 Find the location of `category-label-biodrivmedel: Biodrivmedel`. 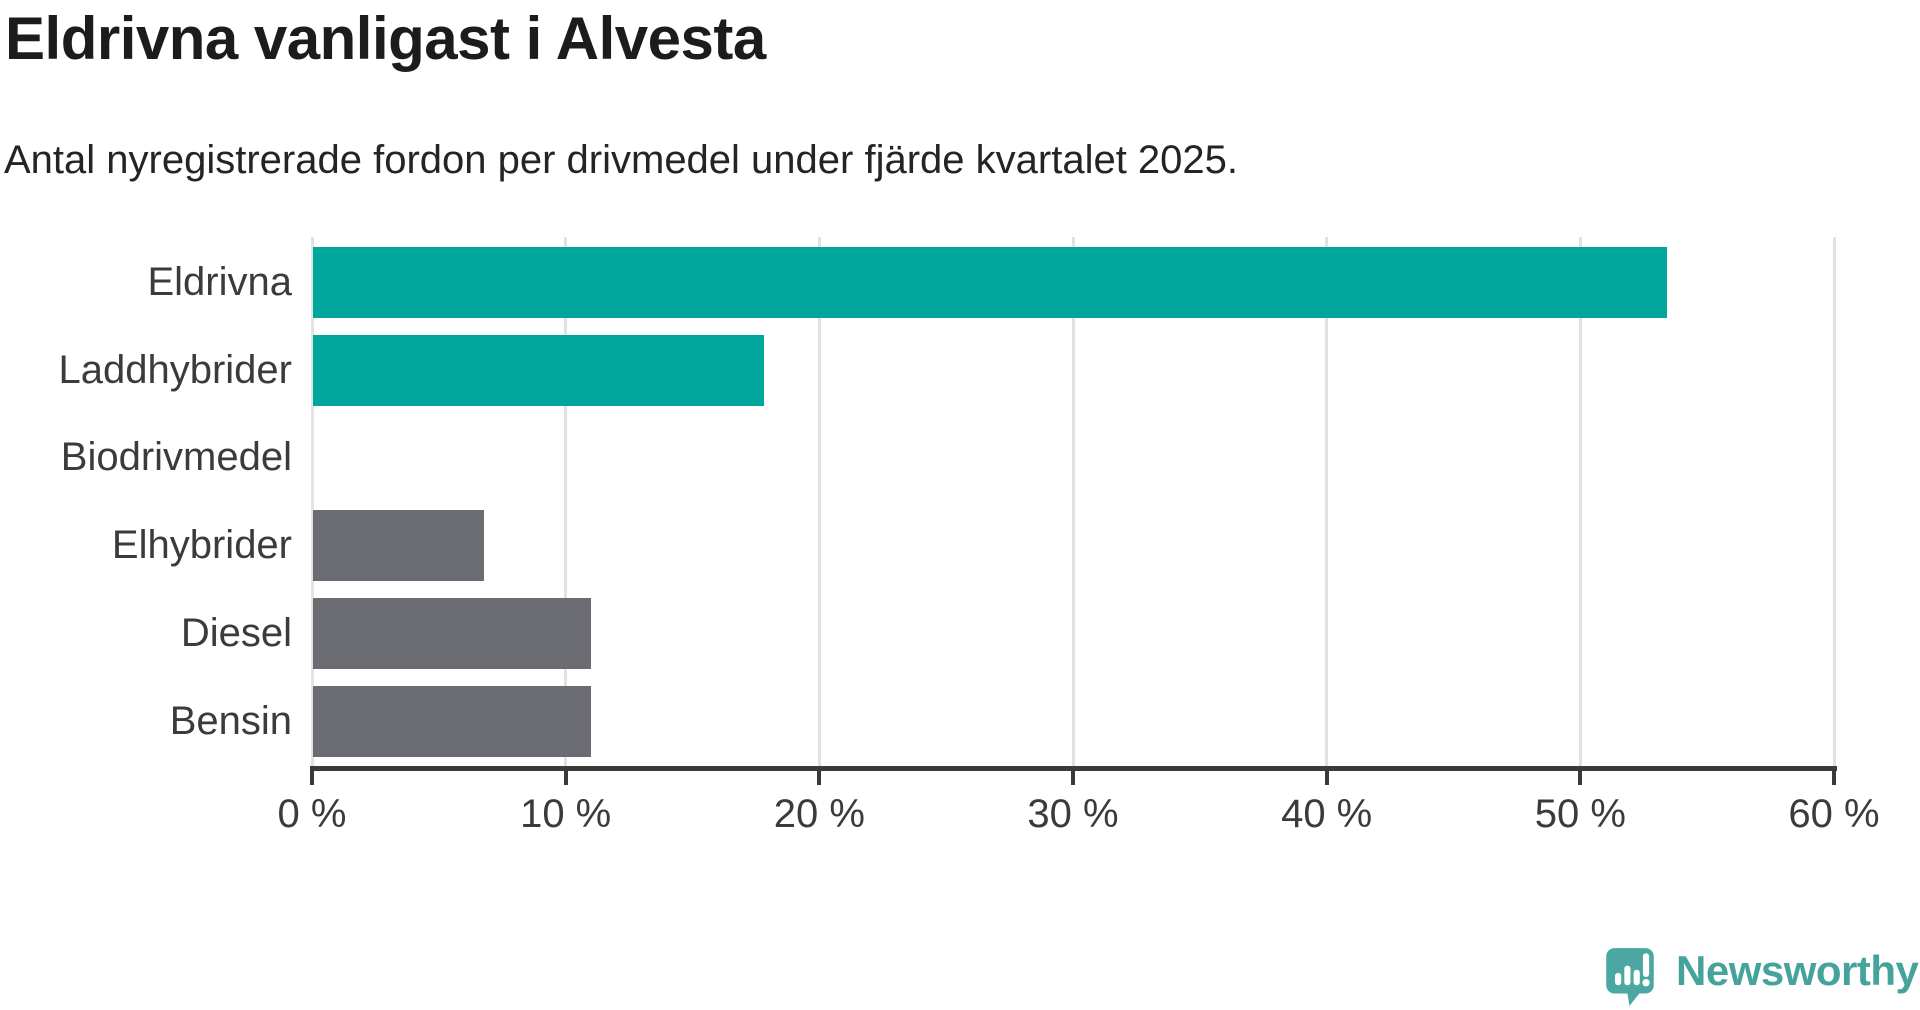

category-label-biodrivmedel: Biodrivmedel is located at coordinates (176, 457).